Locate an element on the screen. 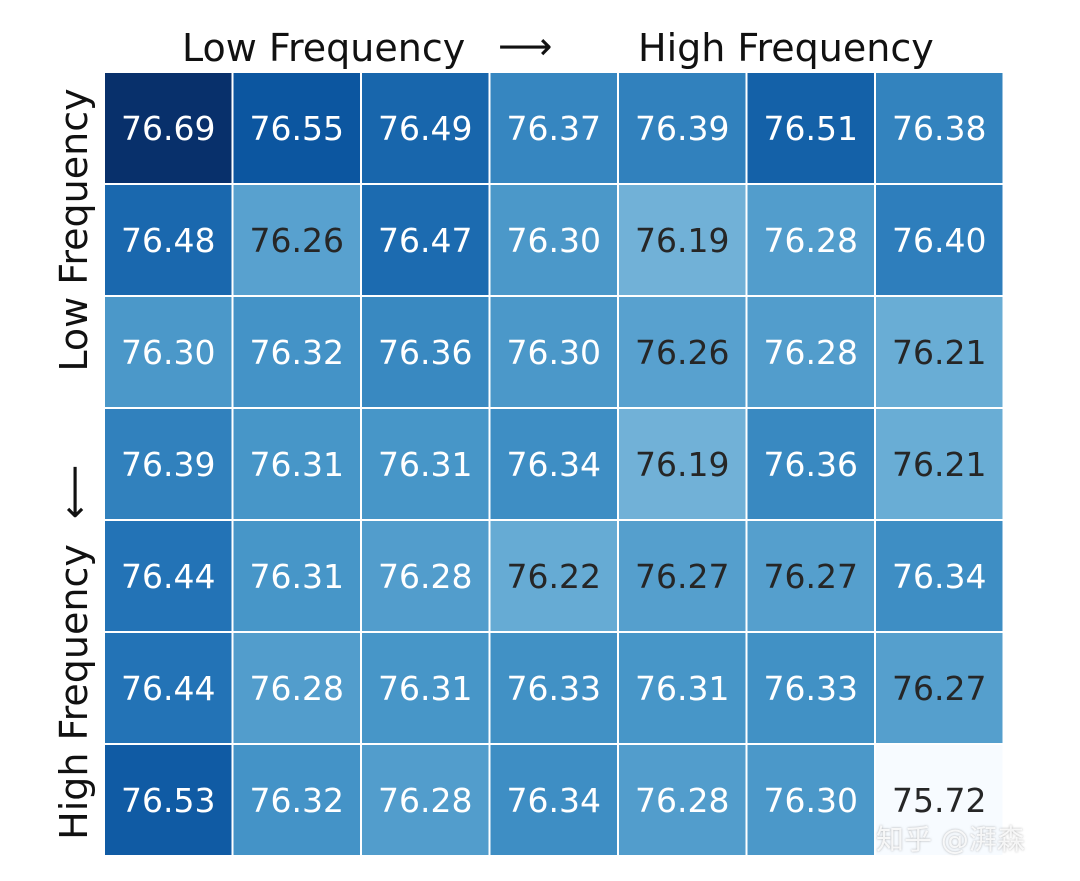 This screenshot has height=881, width=1080. heatmap-cell-r5-c2 is located at coordinates (425, 688).